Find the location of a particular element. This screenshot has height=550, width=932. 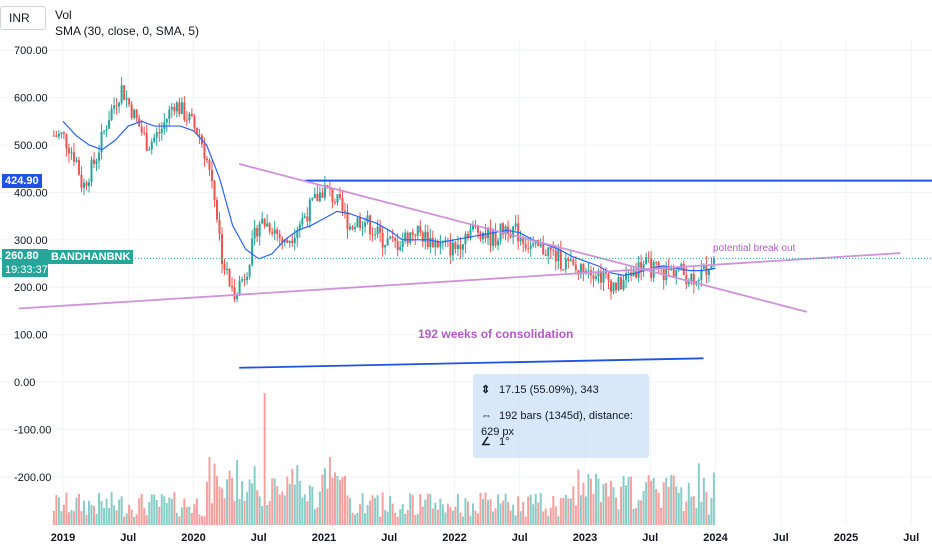

bars-range-icon: ⇔ is located at coordinates (486, 416).